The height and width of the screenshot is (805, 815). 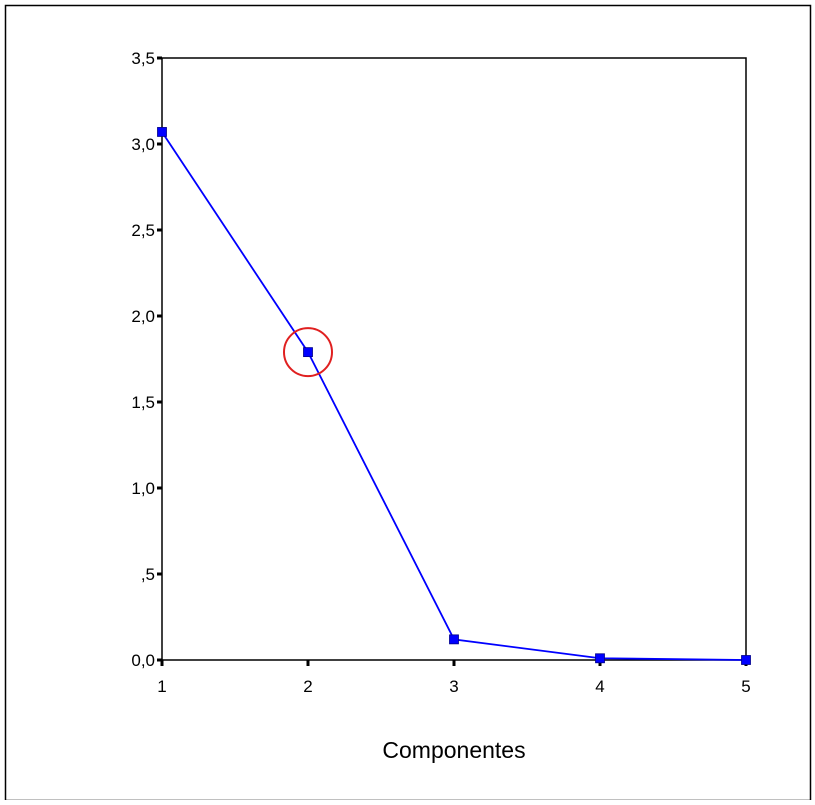 I want to click on y-tick-label: 3,5, so click(x=143, y=58).